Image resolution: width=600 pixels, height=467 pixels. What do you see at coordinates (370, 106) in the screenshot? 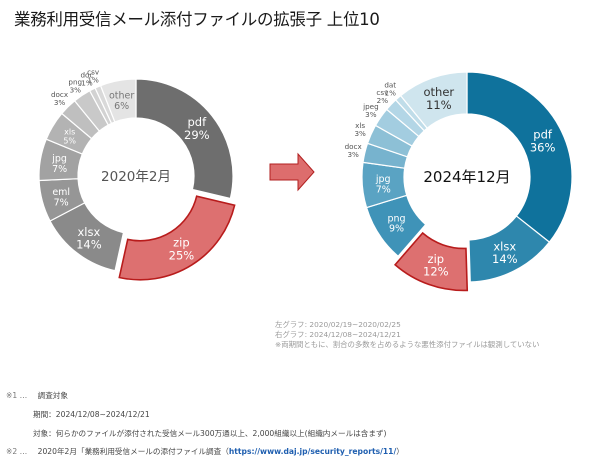
I see `slice-label-jpeg: jpeg` at bounding box center [370, 106].